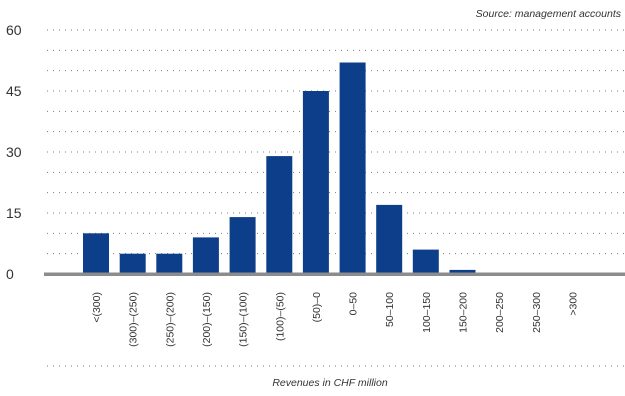 This screenshot has height=396, width=625. Describe the element at coordinates (390, 309) in the screenshot. I see `x-tick-label: 50–100` at that location.